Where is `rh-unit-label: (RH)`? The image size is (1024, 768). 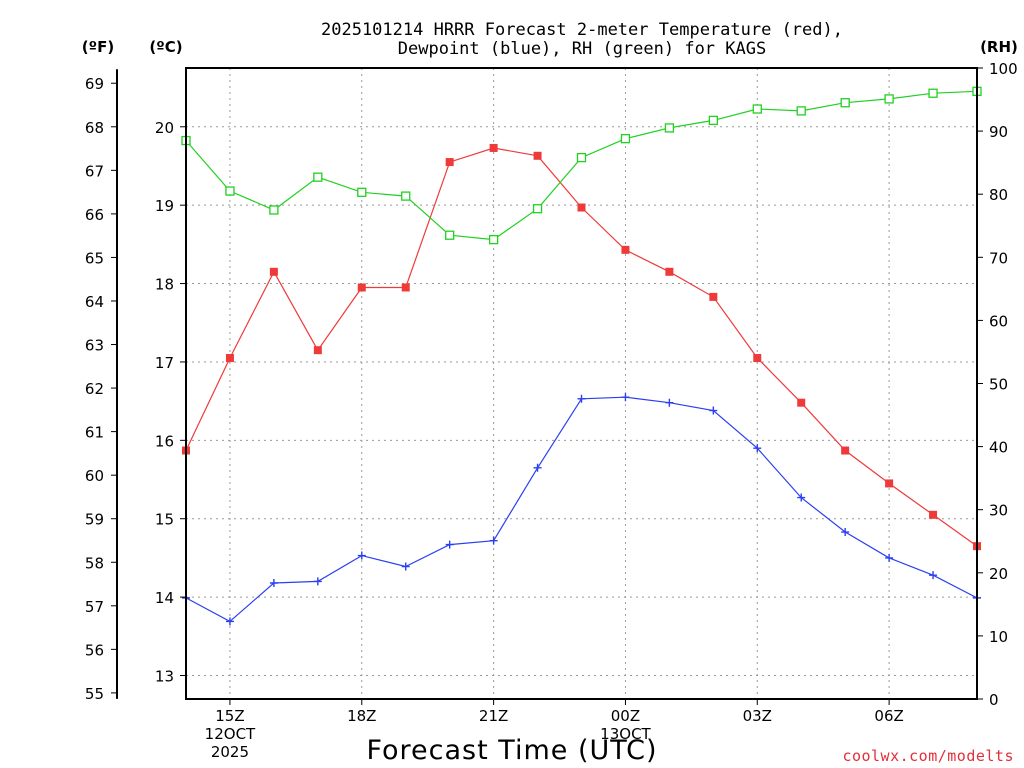 rh-unit-label: (RH) is located at coordinates (999, 47).